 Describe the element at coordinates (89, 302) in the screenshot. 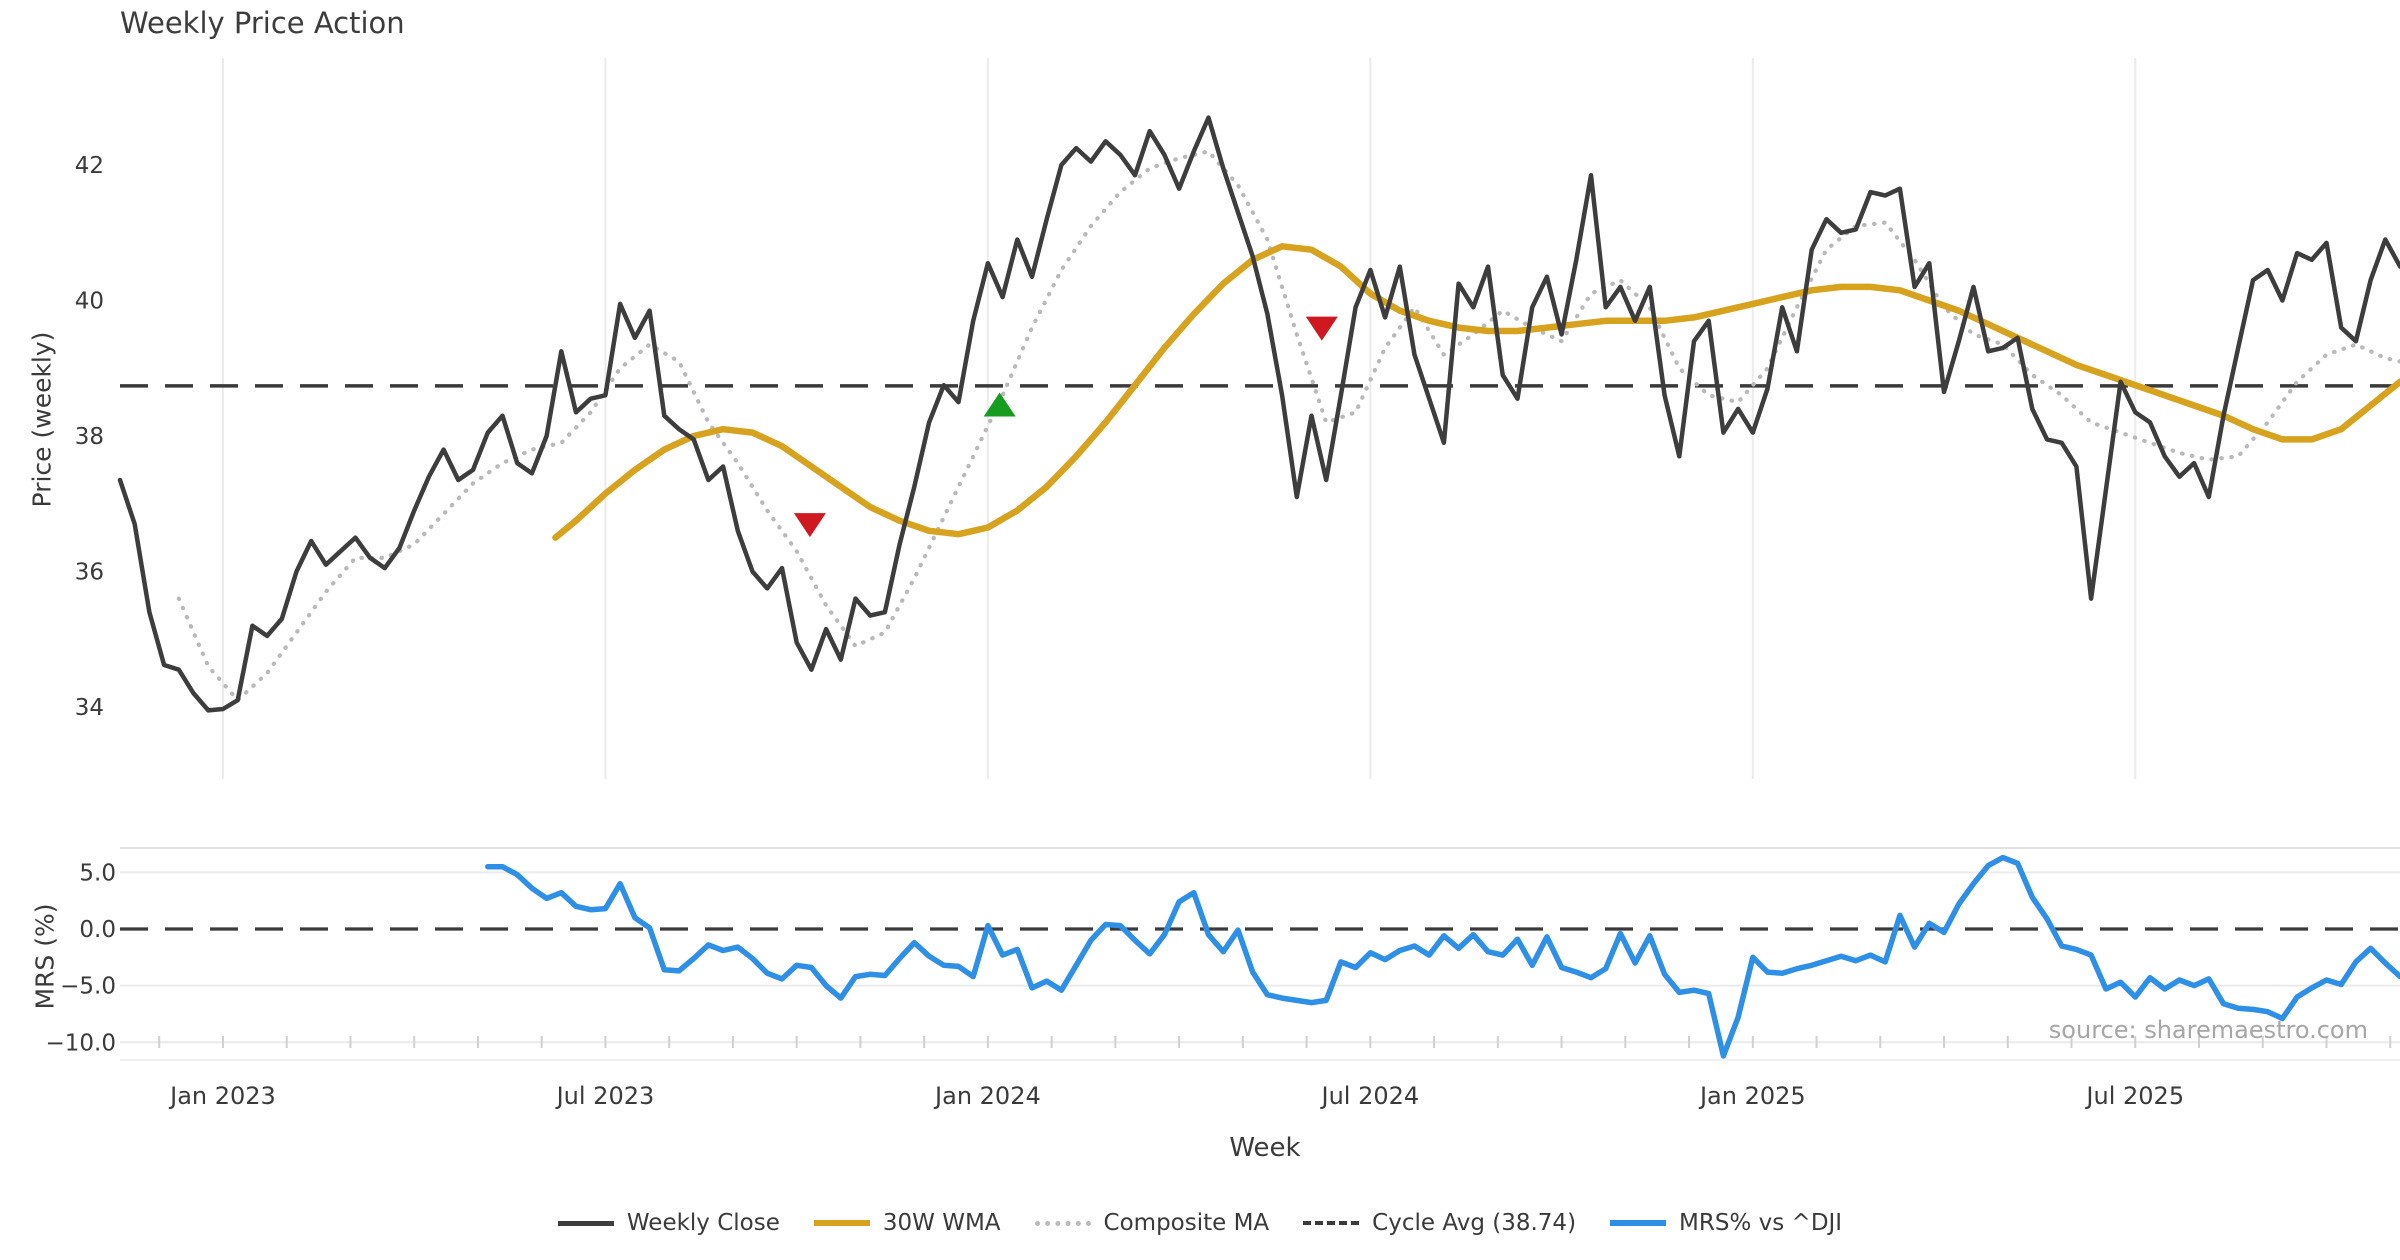

I see `price-y-tick-label: 40` at that location.